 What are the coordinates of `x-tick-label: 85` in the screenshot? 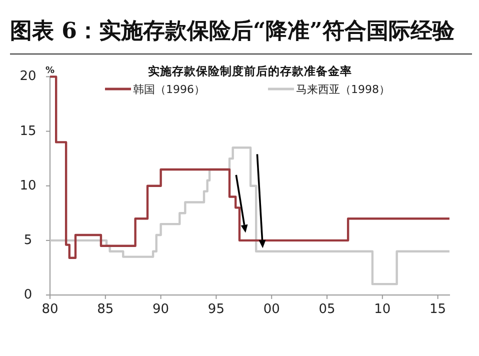 It's located at (105, 309).